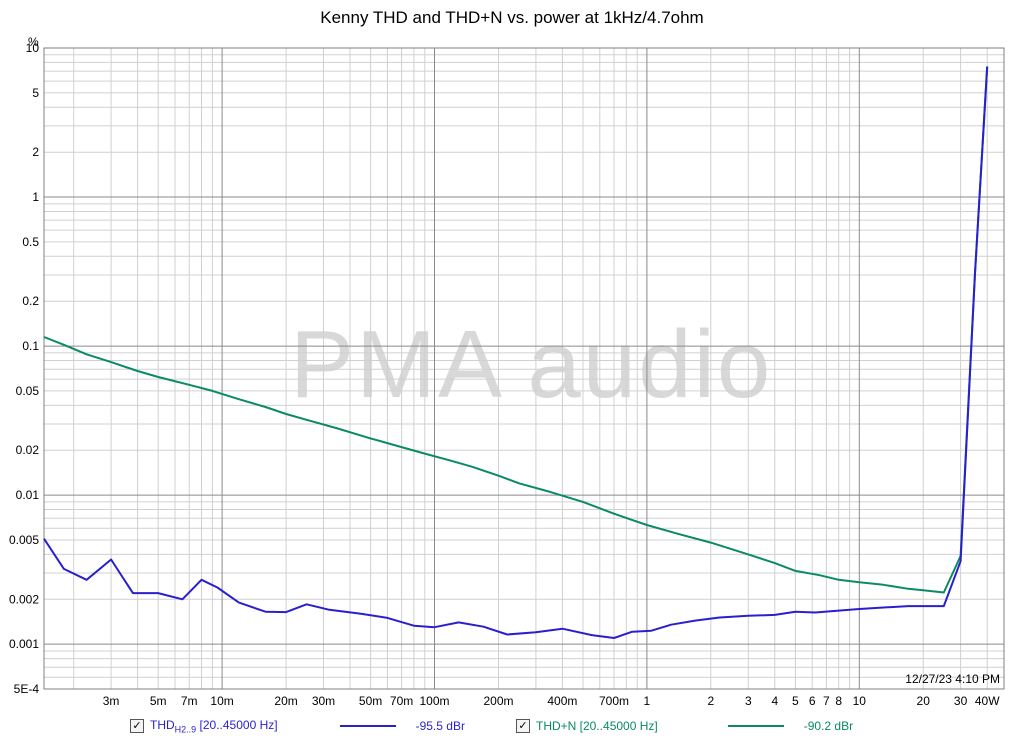  I want to click on y-tick-label: 0.5, so click(30, 242).